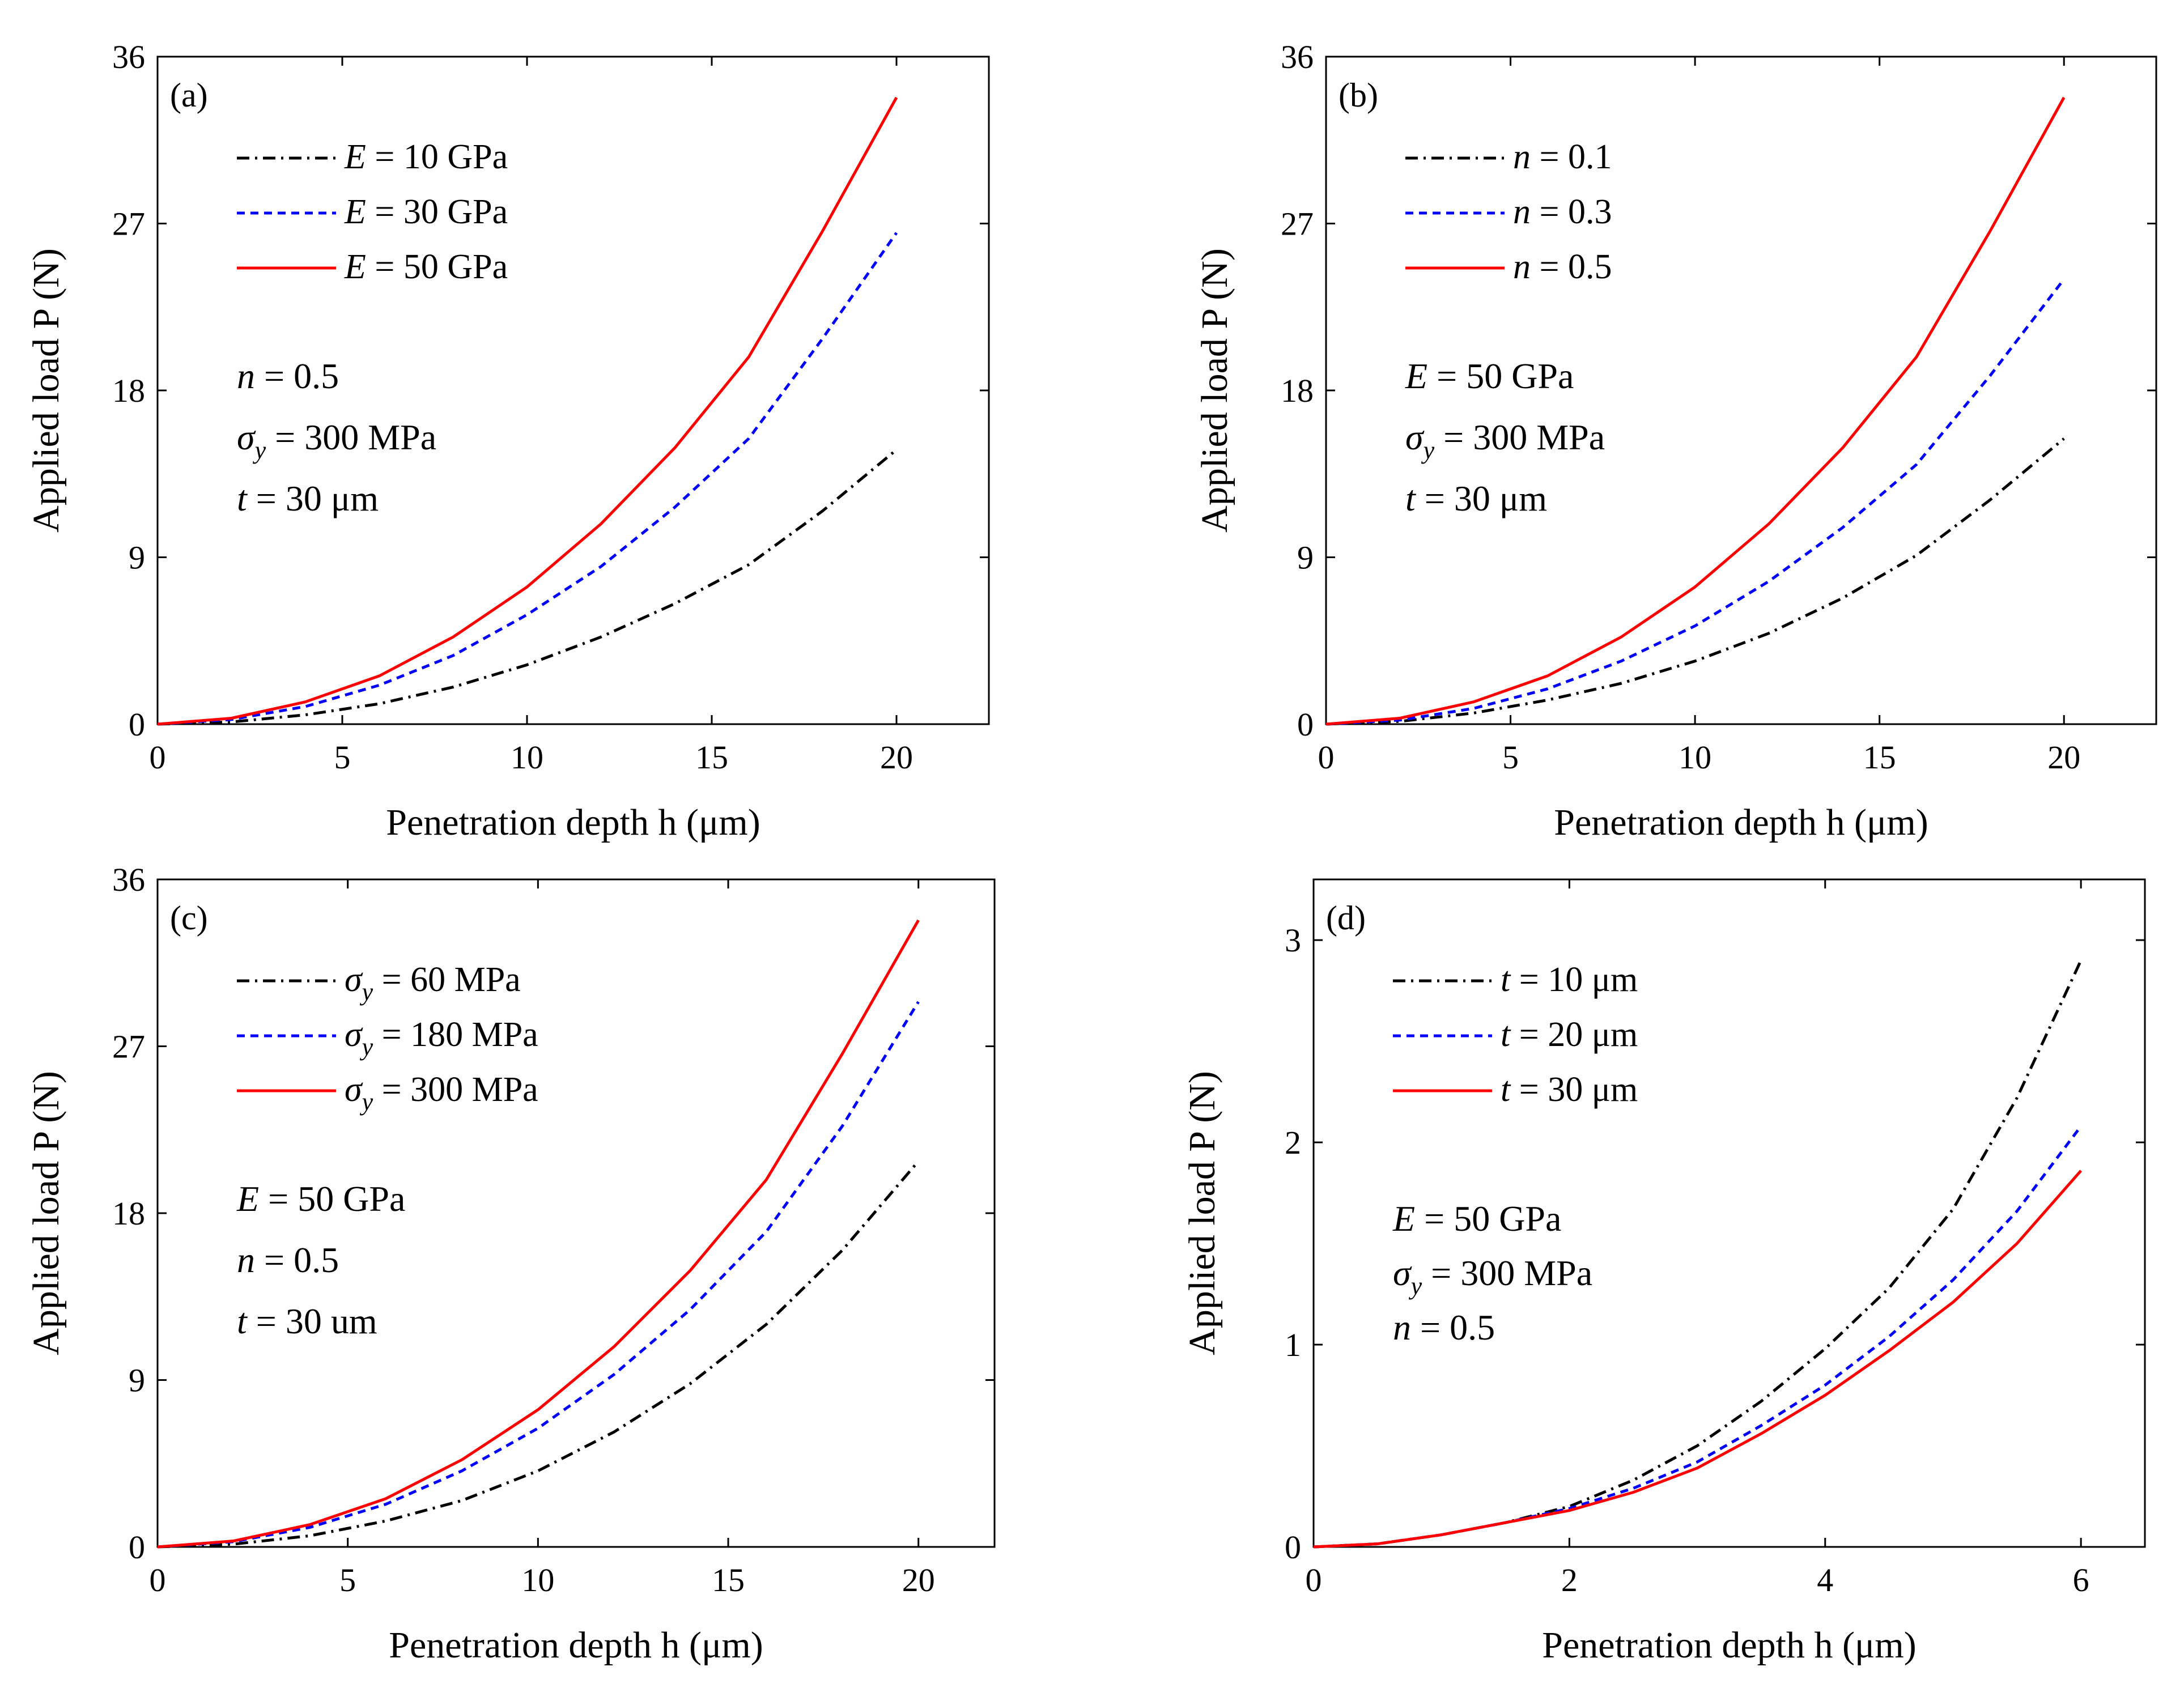 Image resolution: width=2184 pixels, height=1688 pixels. Describe the element at coordinates (189, 918) in the screenshot. I see `panel-label: (c)` at that location.